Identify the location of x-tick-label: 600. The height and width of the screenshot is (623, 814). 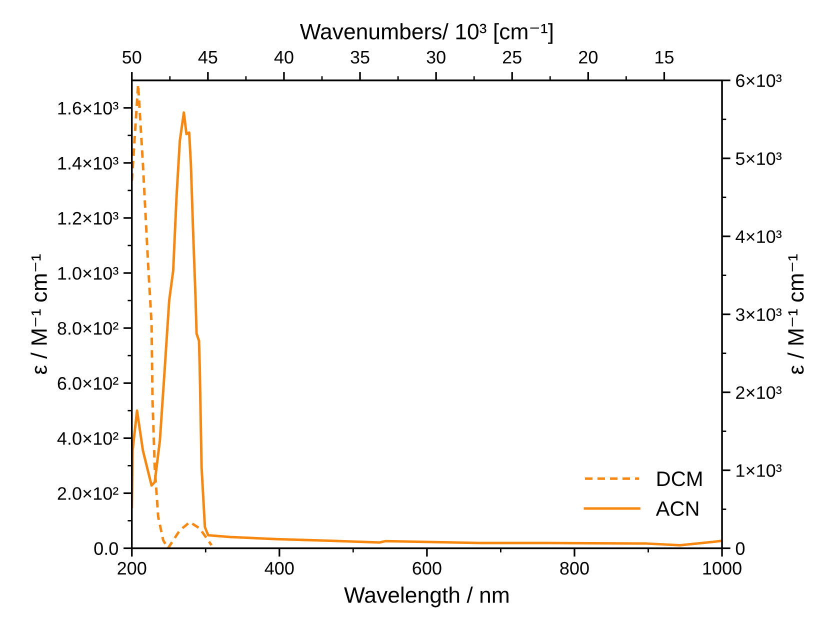
(427, 568).